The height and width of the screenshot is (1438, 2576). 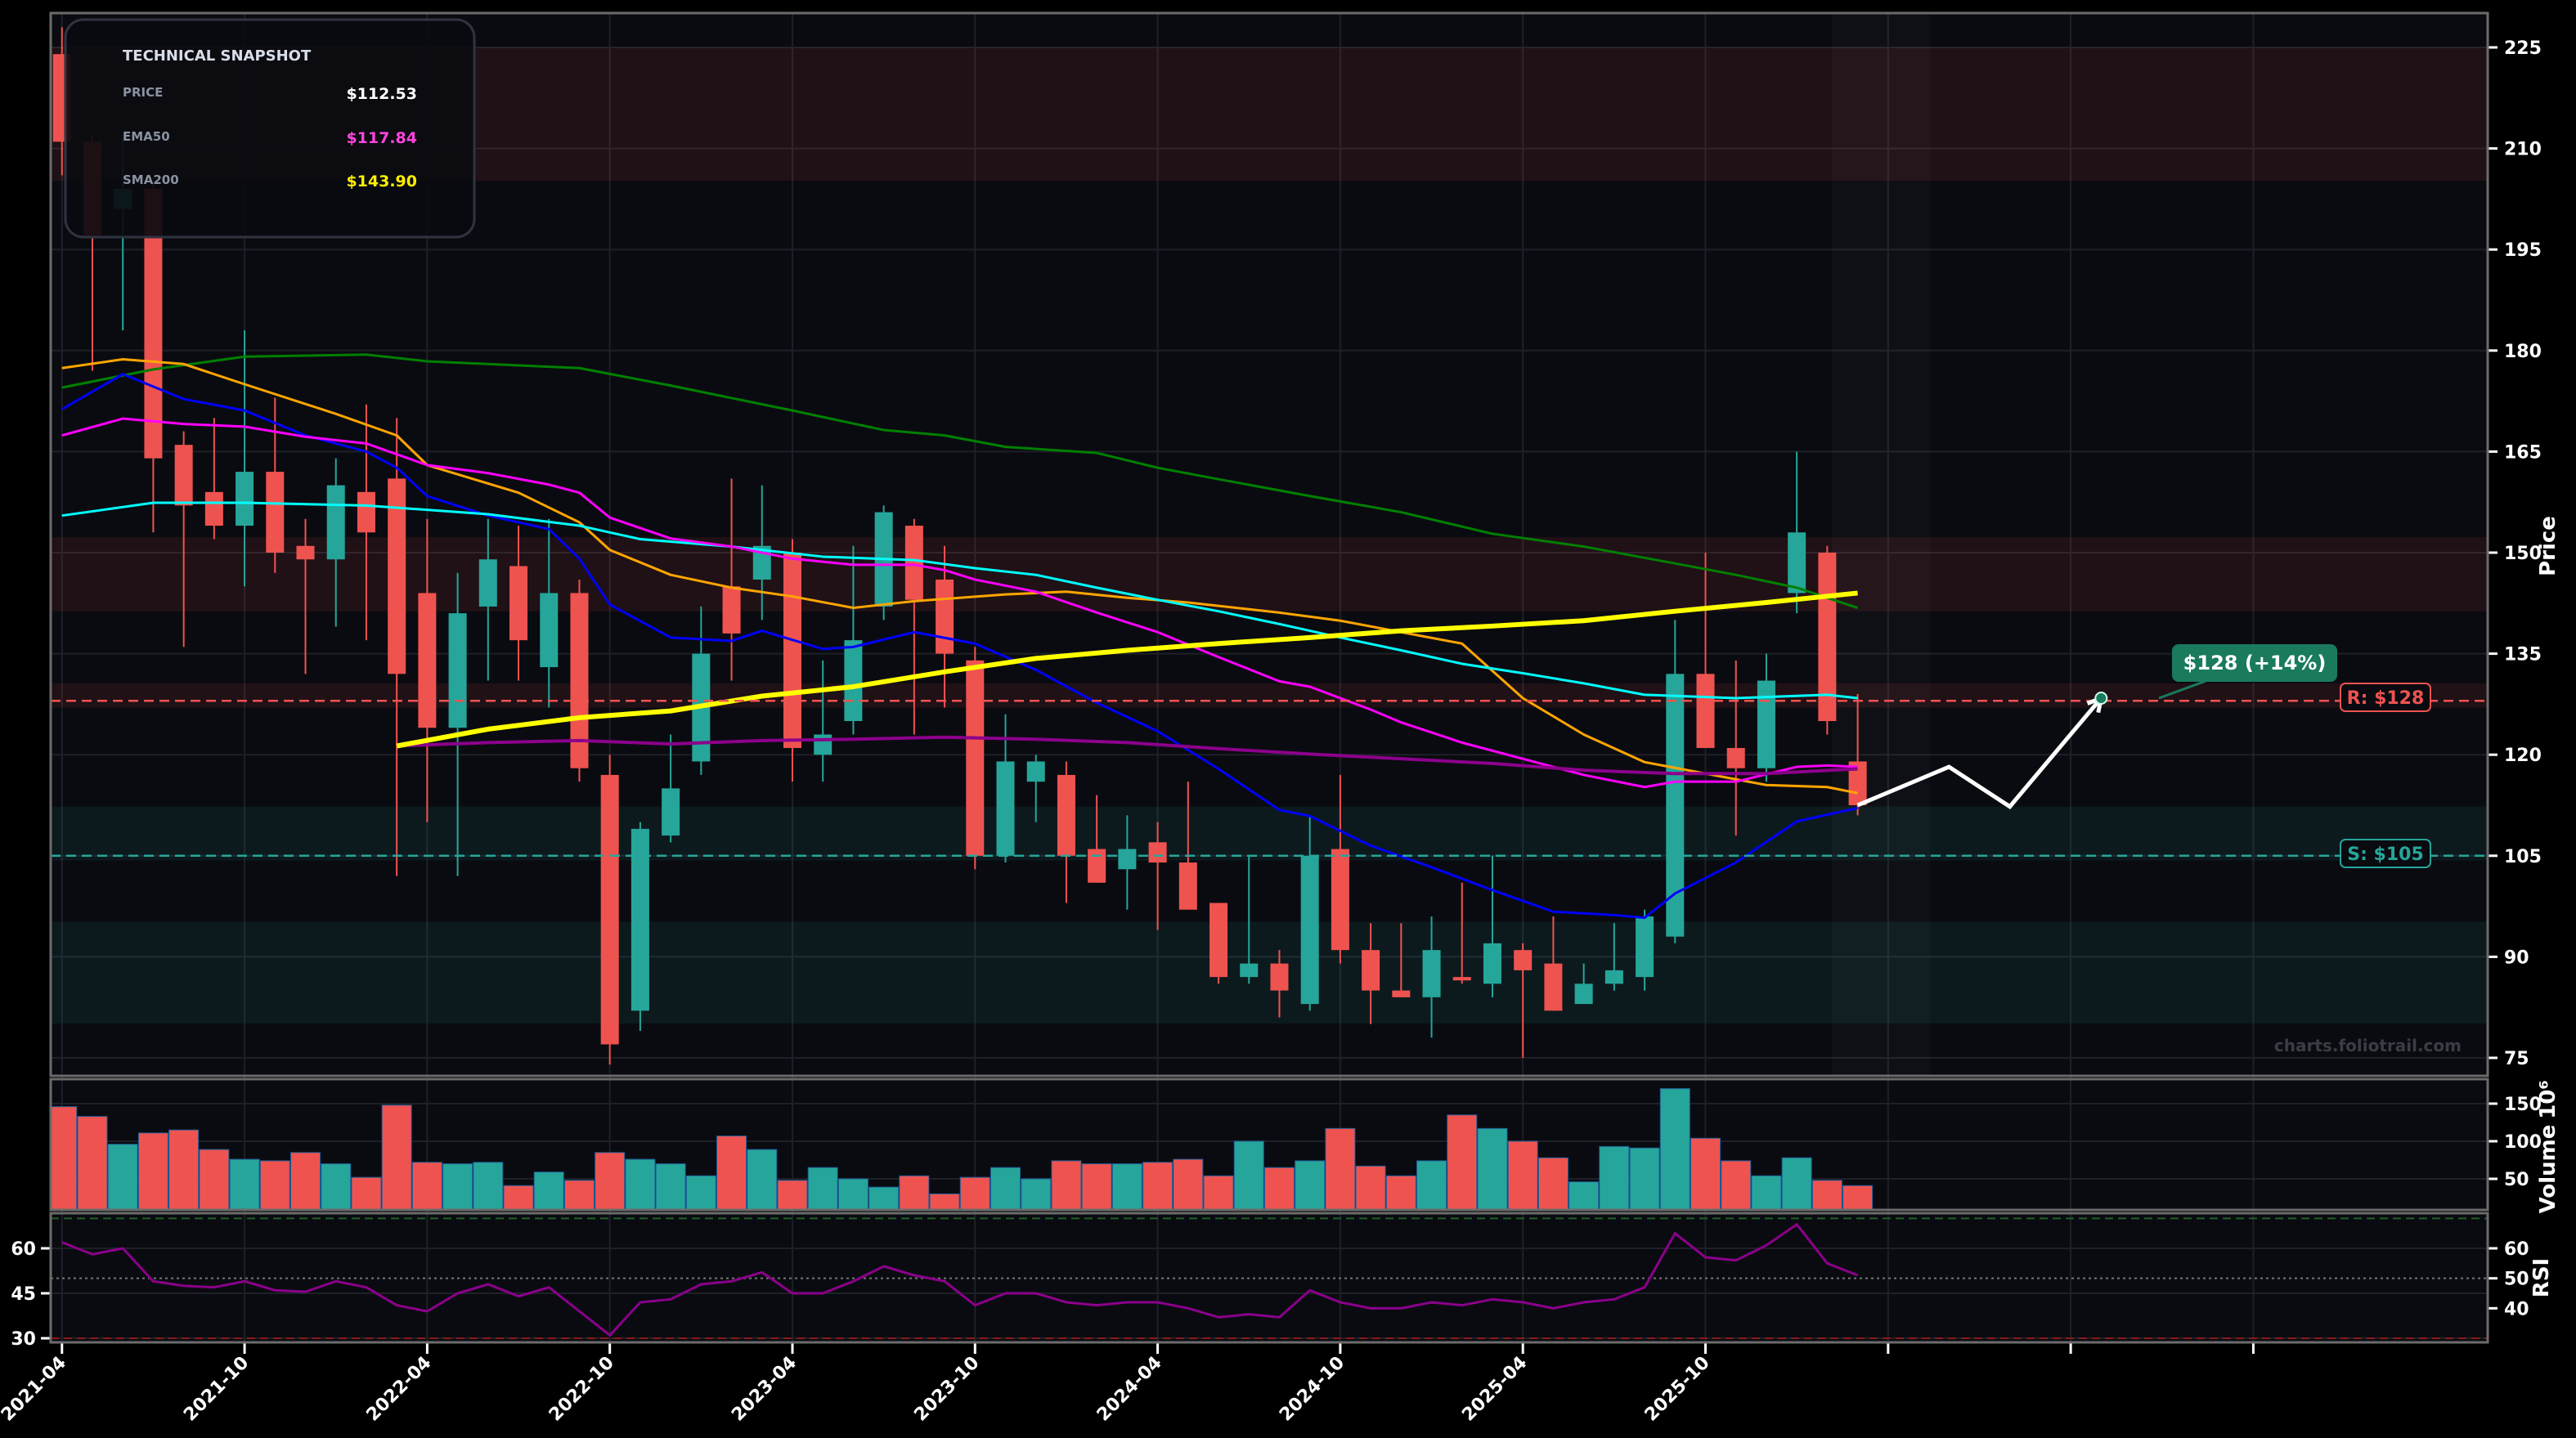 I want to click on forecast-path, so click(x=1982, y=750).